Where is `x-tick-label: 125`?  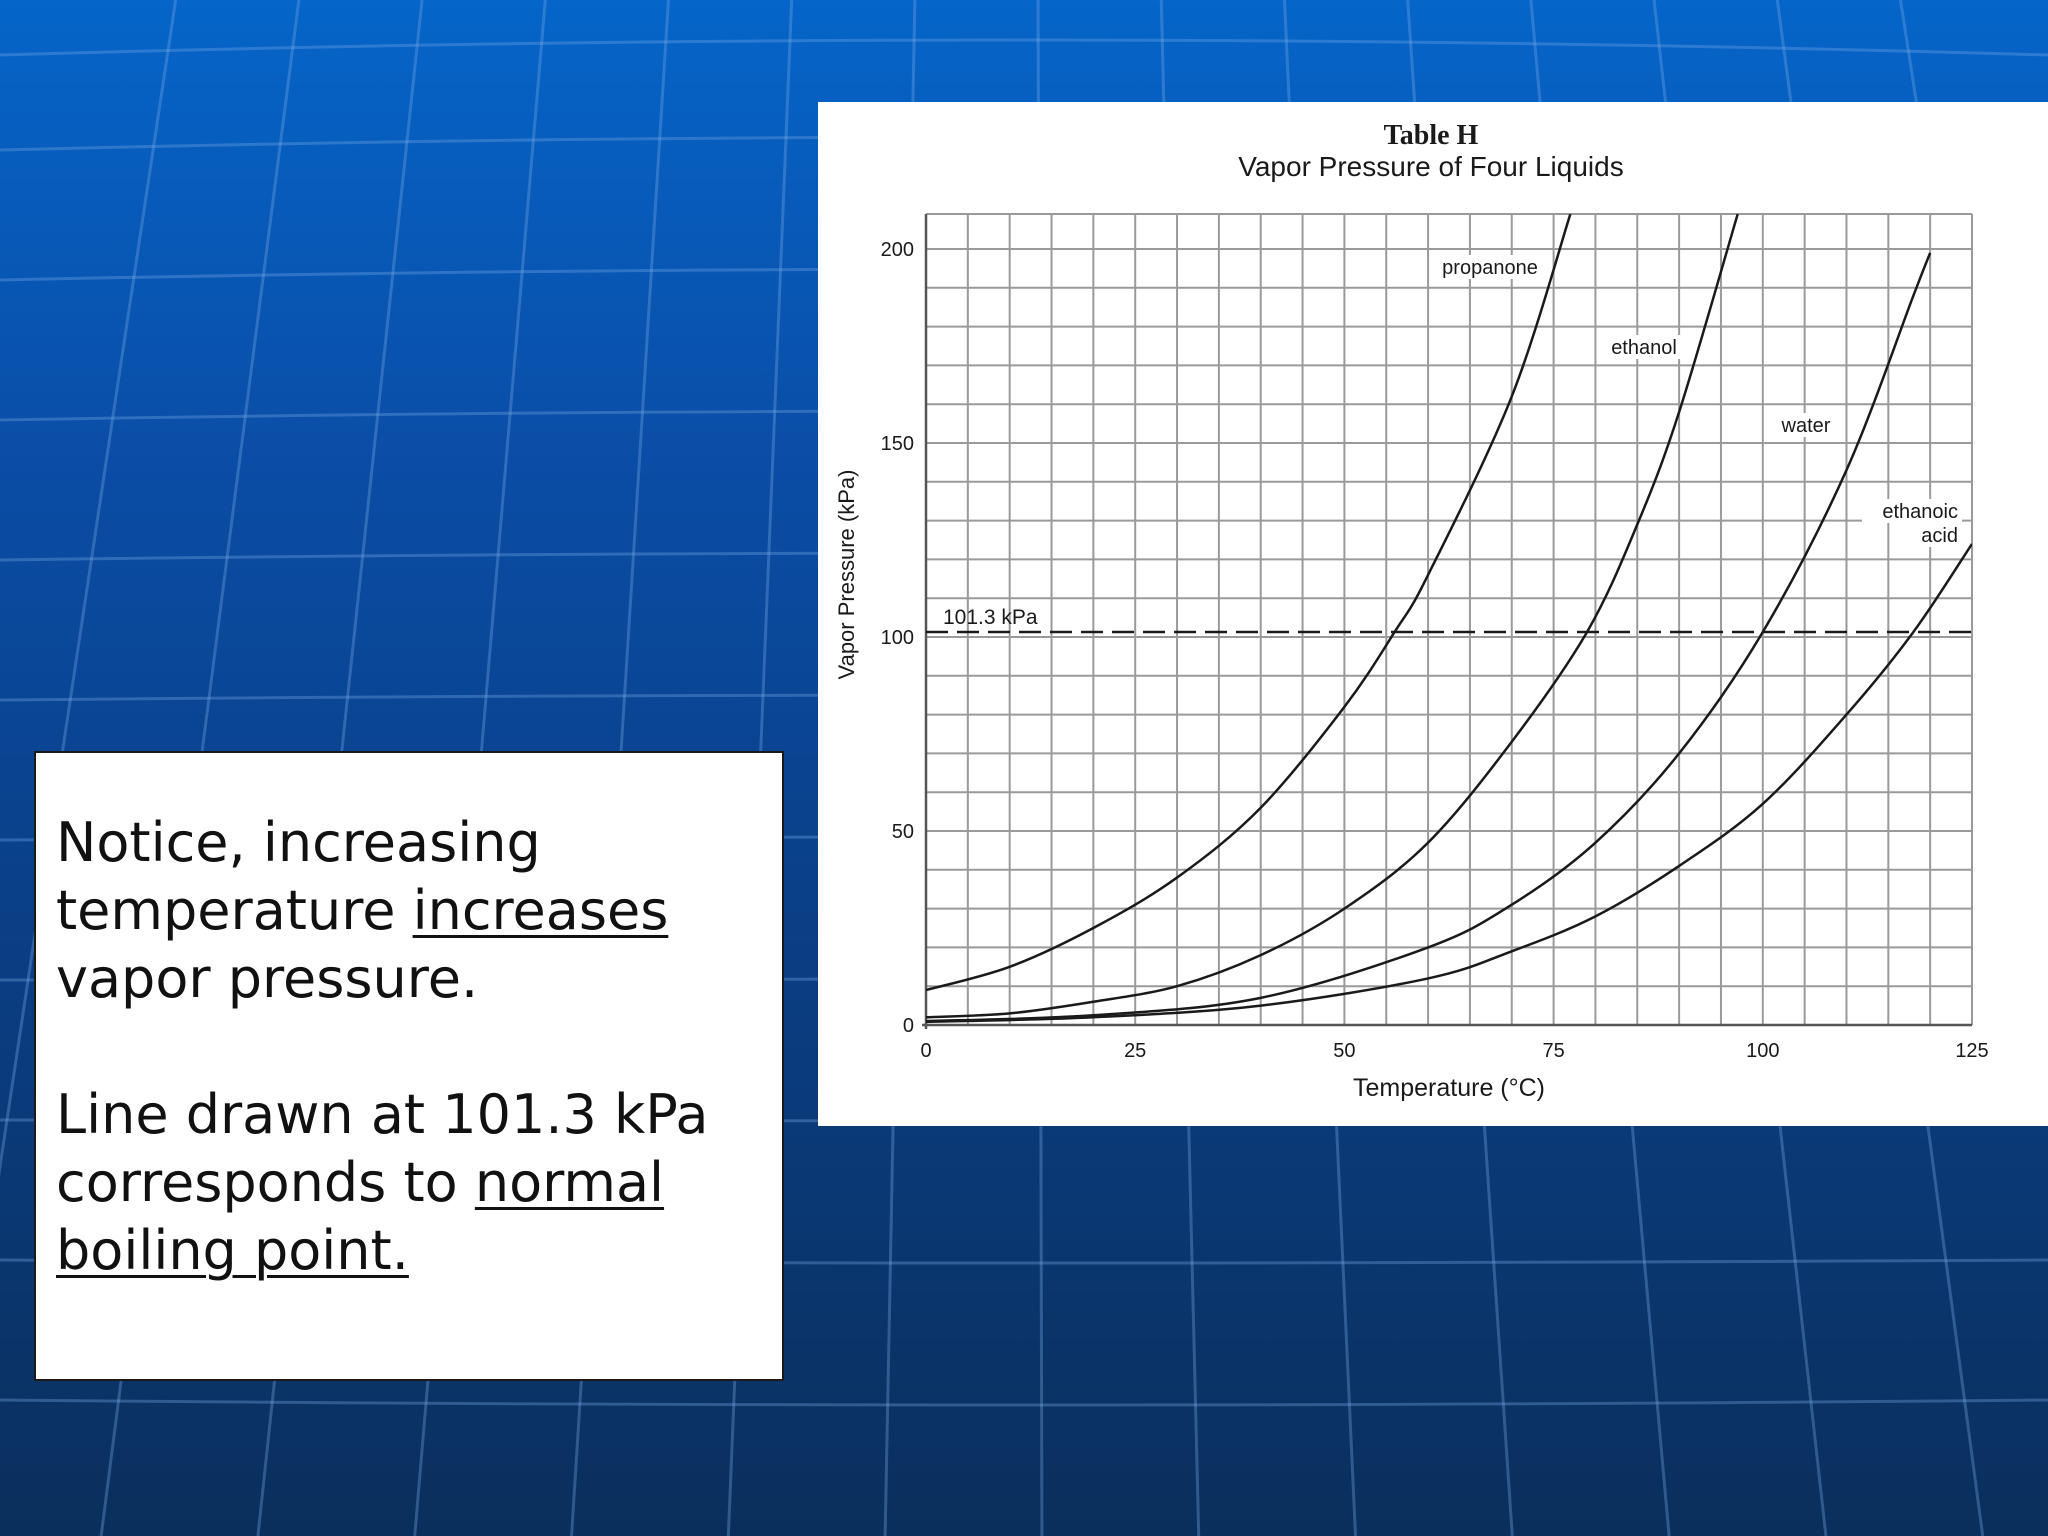
x-tick-label: 125 is located at coordinates (1971, 1051).